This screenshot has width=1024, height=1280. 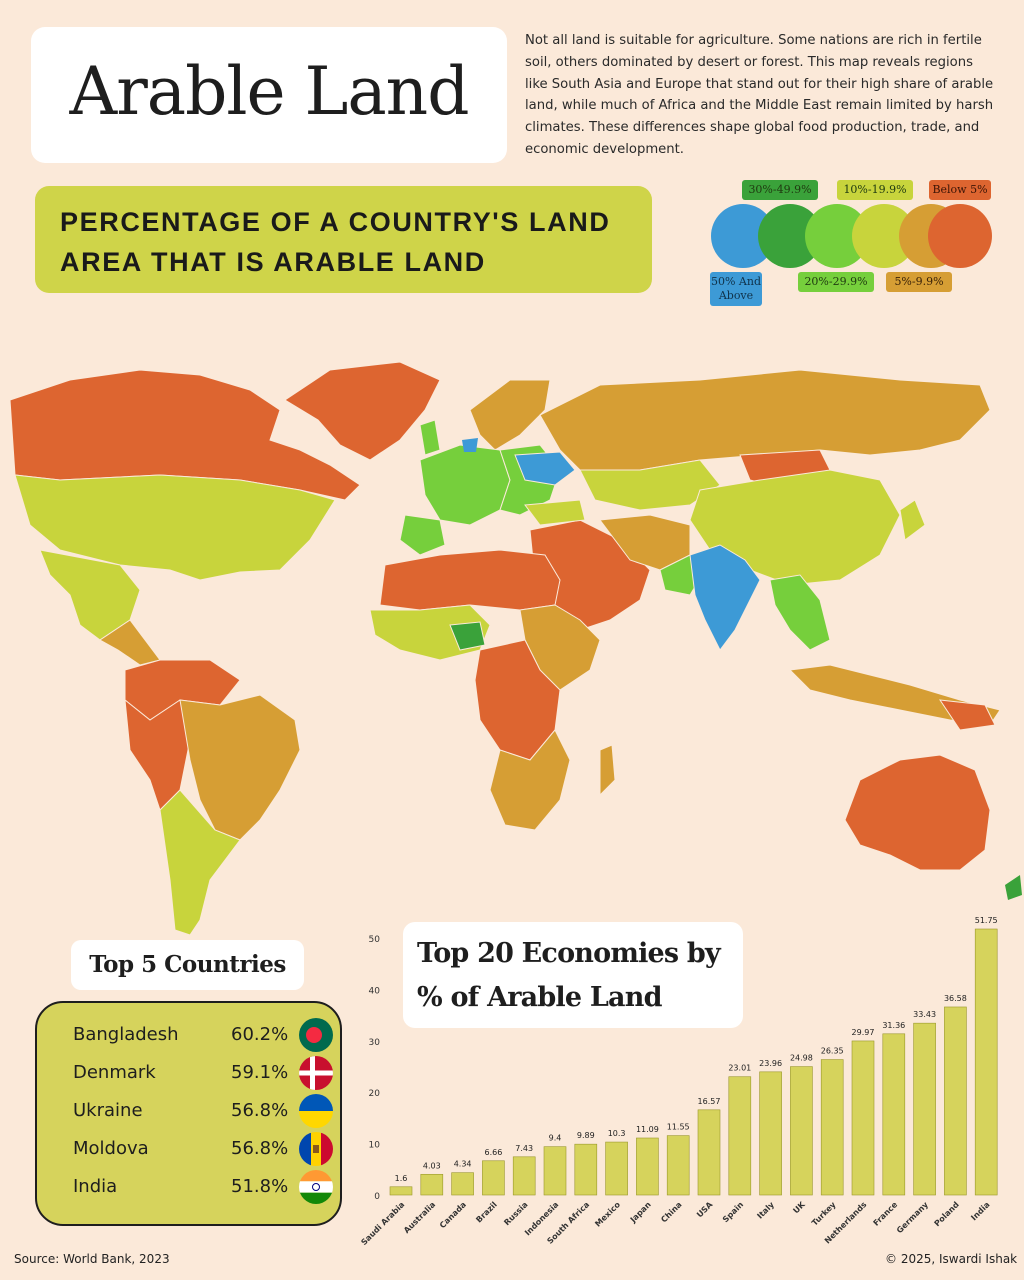 What do you see at coordinates (470, 445) in the screenshot?
I see `map-region-denmark` at bounding box center [470, 445].